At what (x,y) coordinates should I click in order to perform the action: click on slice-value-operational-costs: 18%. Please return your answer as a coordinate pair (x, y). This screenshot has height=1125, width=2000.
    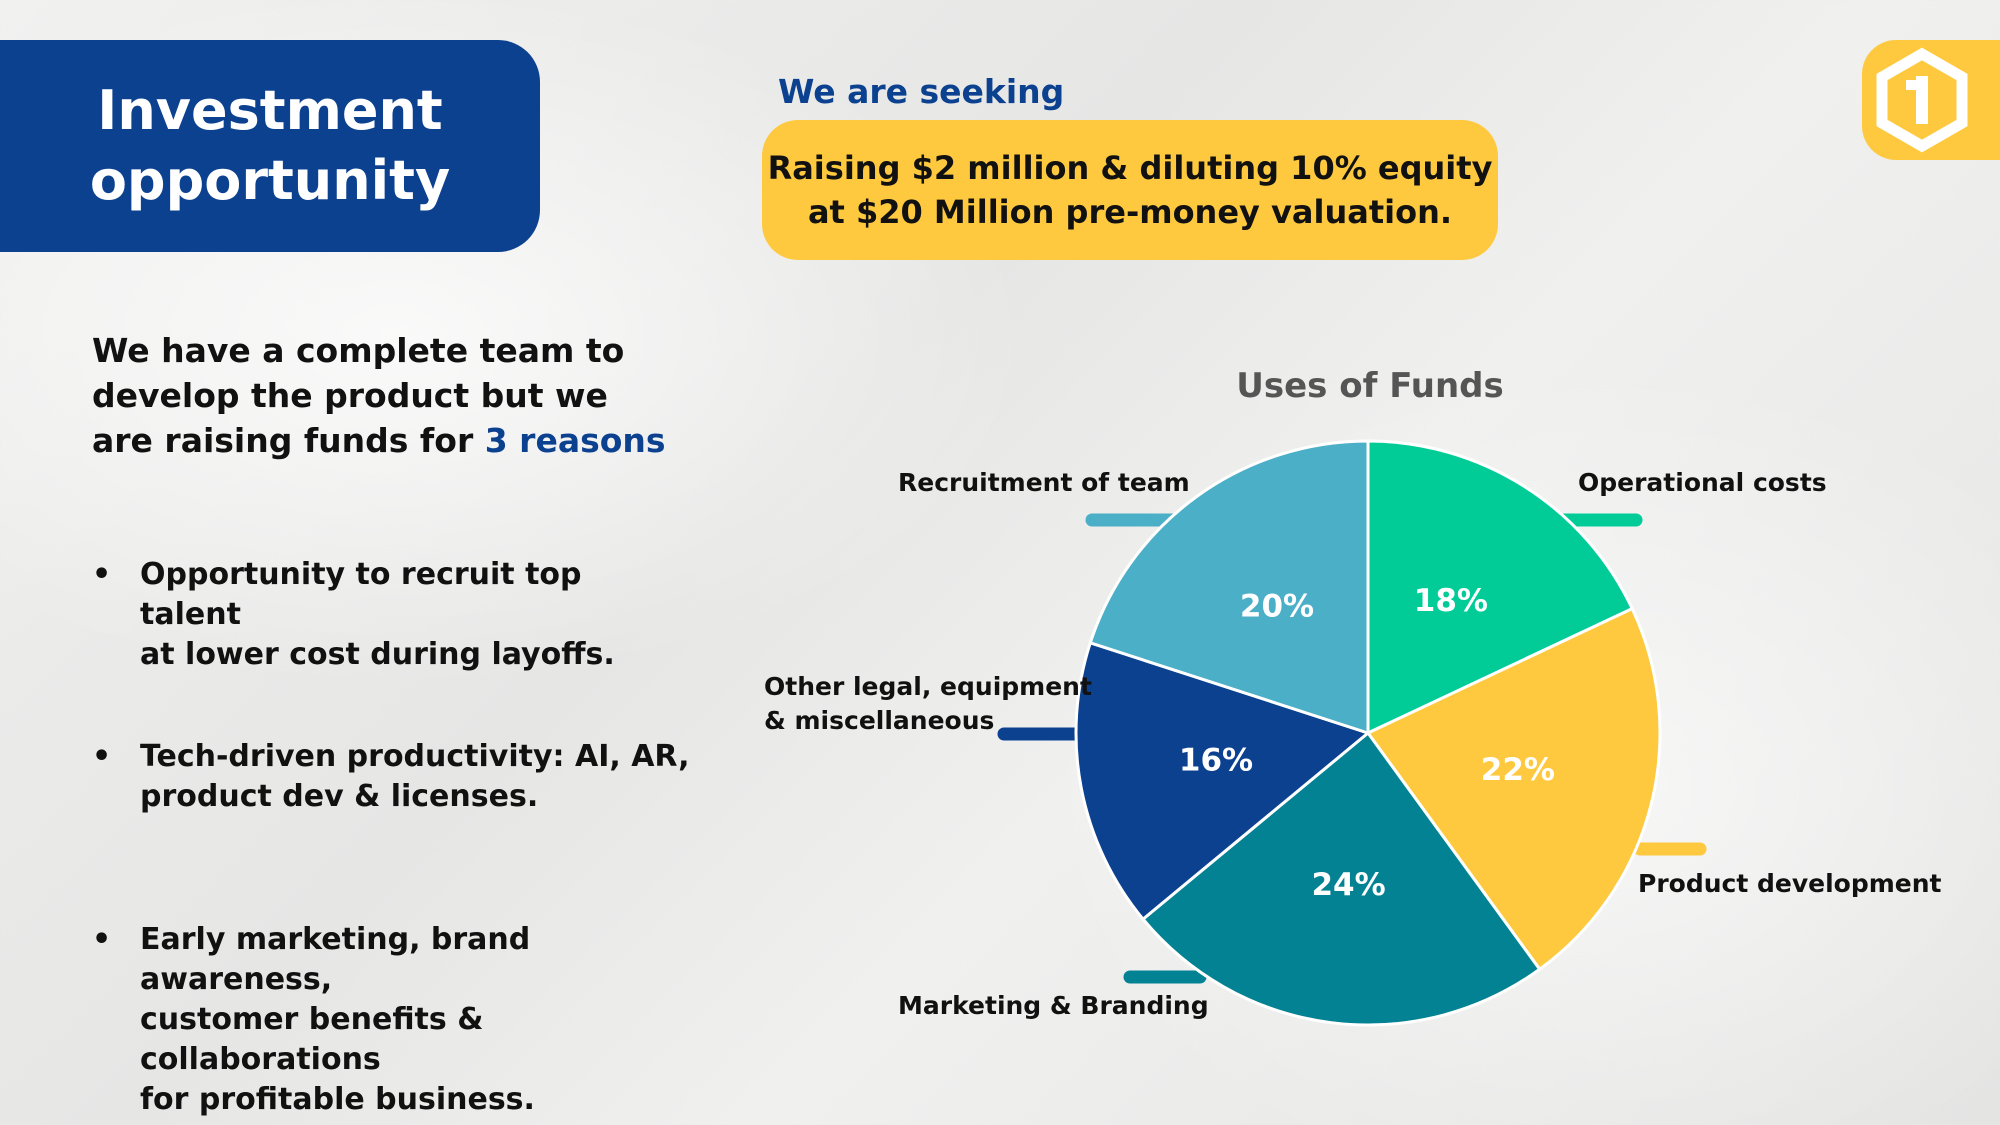
    Looking at the image, I should click on (1451, 601).